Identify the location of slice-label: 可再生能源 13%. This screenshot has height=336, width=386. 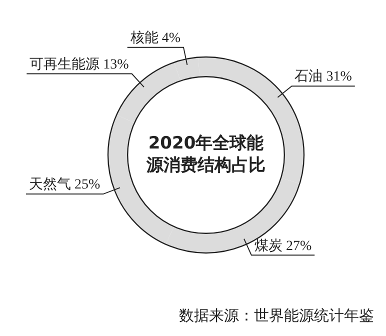
(80, 64).